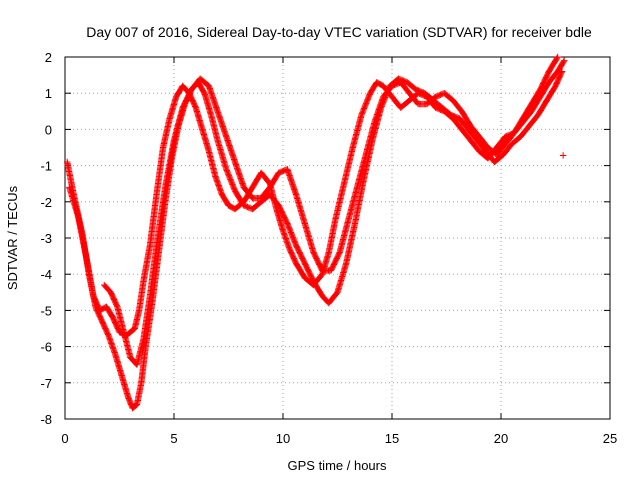  What do you see at coordinates (501, 438) in the screenshot?
I see `x-tick-label: 20` at bounding box center [501, 438].